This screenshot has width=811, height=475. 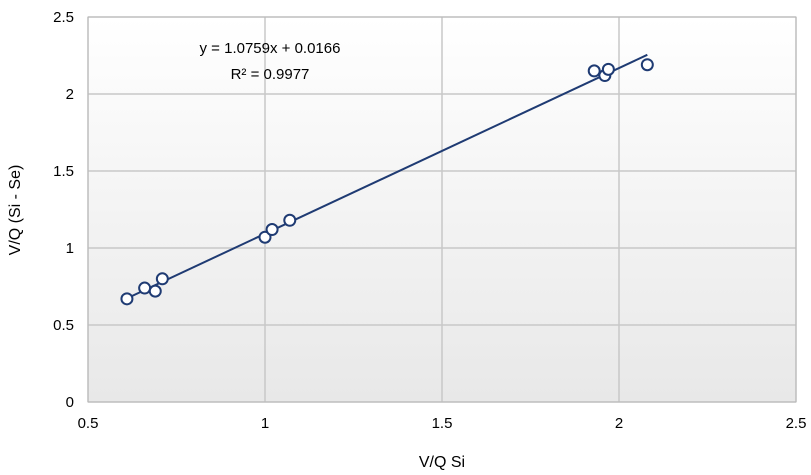 What do you see at coordinates (88, 423) in the screenshot?
I see `x-tick-label: 0.5` at bounding box center [88, 423].